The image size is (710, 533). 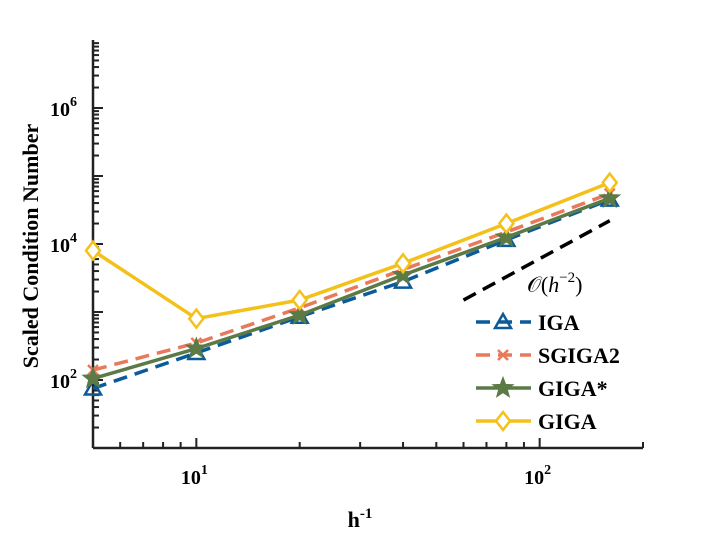 I want to click on legend-label: GIGA, so click(x=567, y=421).